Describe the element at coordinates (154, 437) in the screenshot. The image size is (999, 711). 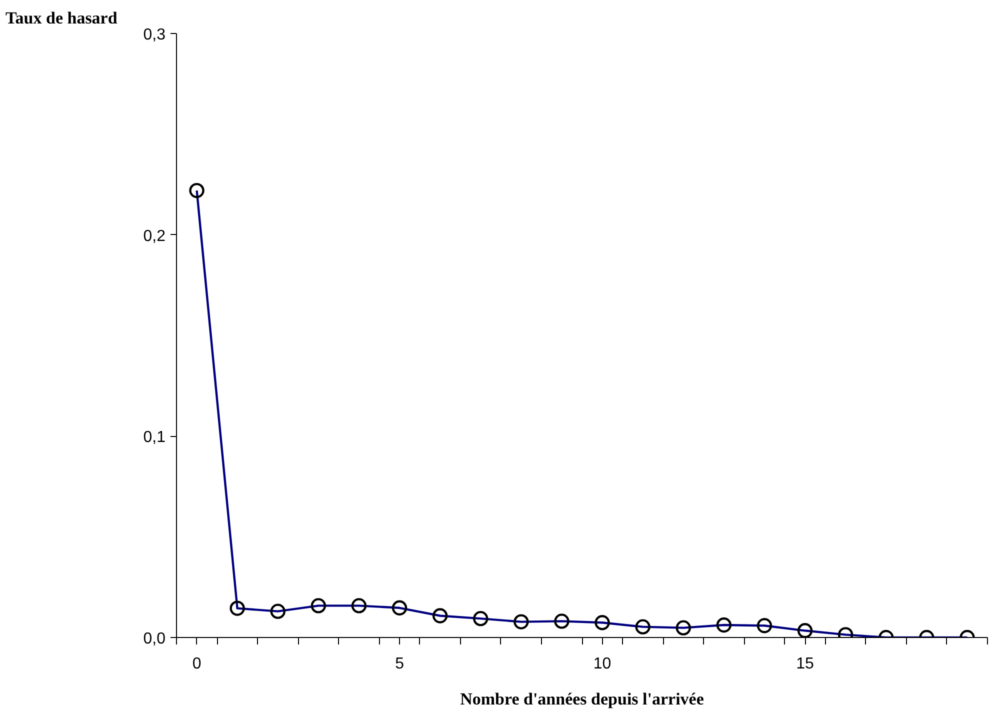
I see `y-tick-label: 0,1` at that location.